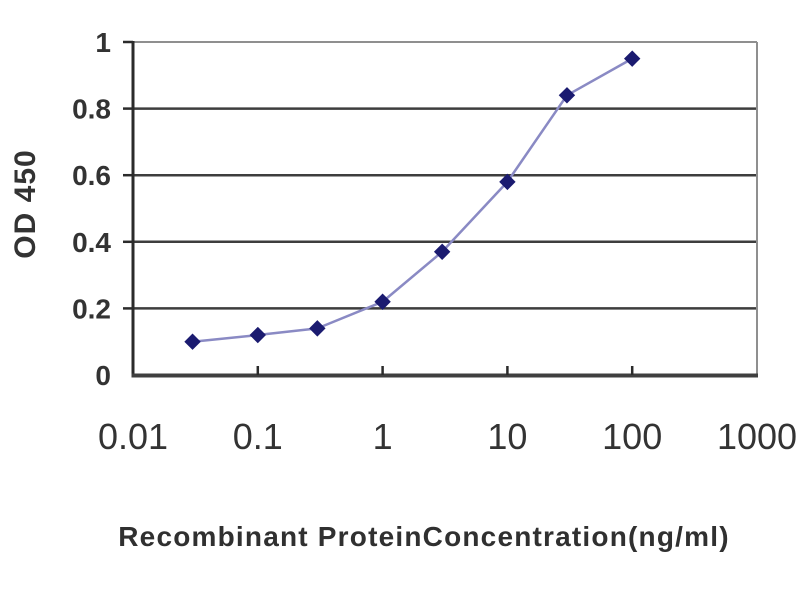 The image size is (800, 600). What do you see at coordinates (91, 308) in the screenshot?
I see `y-tick-label: 0.2` at bounding box center [91, 308].